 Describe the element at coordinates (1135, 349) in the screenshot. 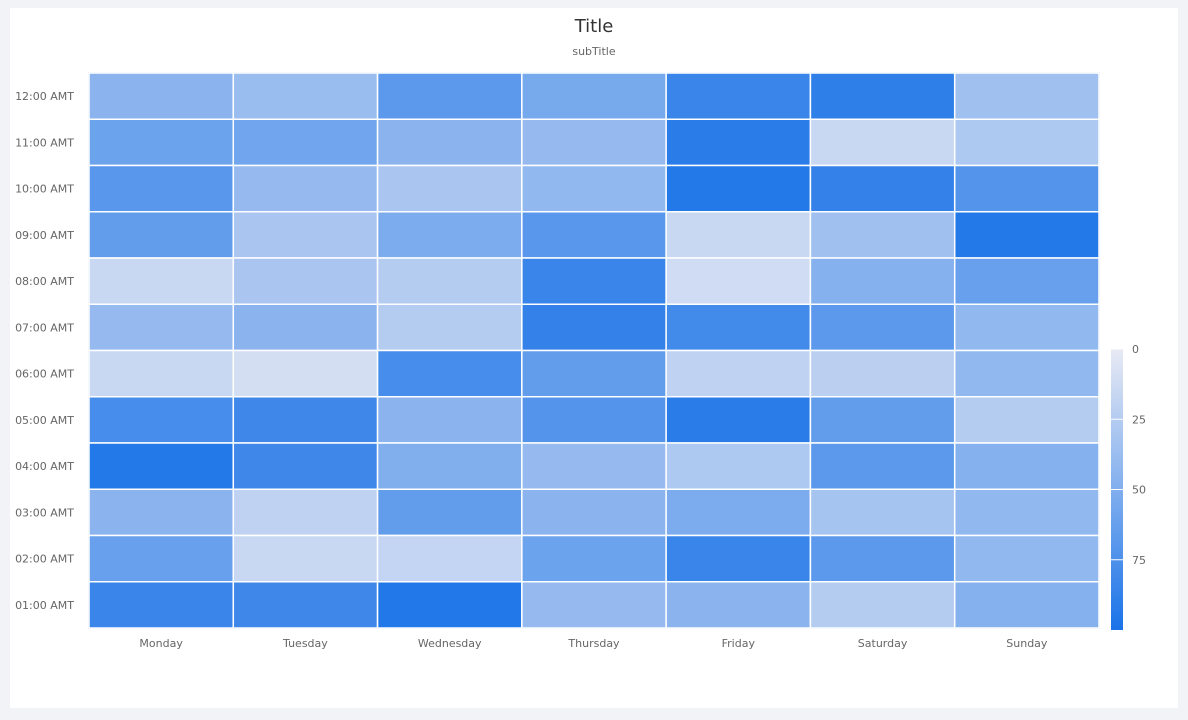

I see `legend-tick-label: 0` at that location.